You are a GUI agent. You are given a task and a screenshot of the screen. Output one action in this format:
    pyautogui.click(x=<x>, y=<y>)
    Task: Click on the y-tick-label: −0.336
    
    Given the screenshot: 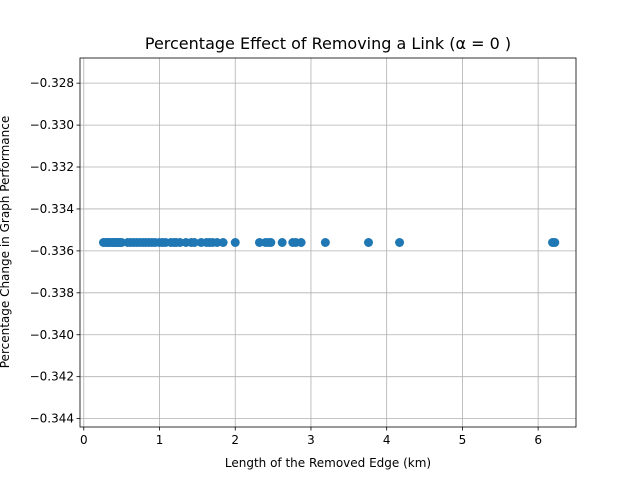 What is the action you would take?
    pyautogui.click(x=52, y=251)
    